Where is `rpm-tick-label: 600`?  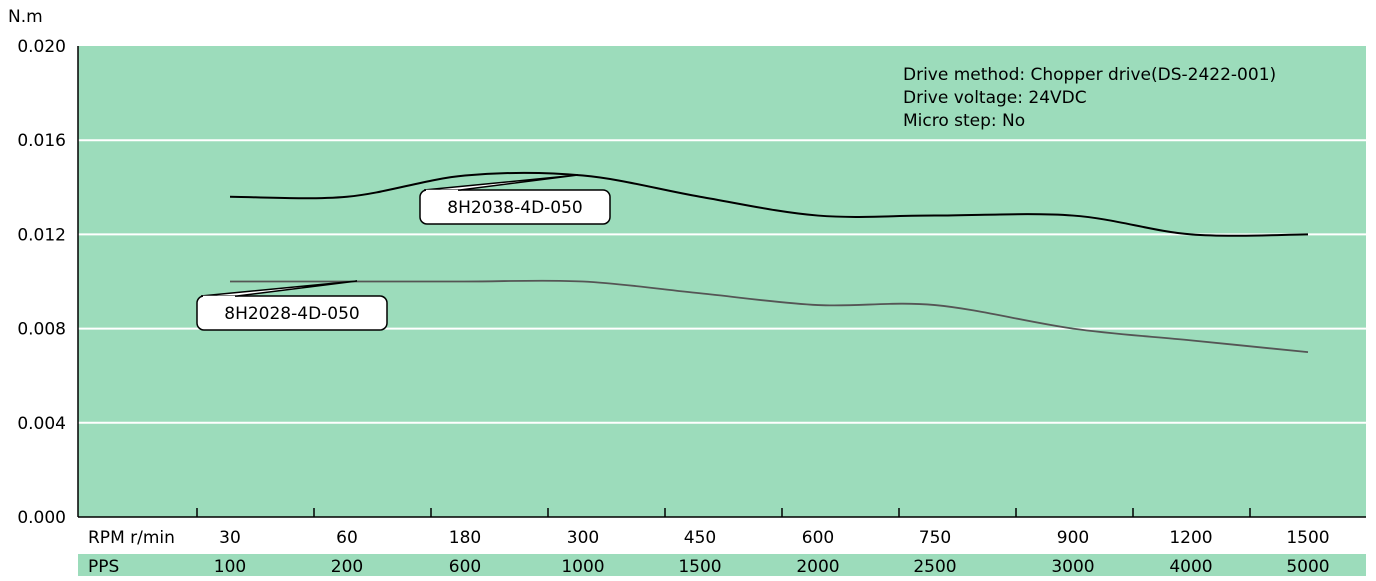
rpm-tick-label: 600 is located at coordinates (818, 538).